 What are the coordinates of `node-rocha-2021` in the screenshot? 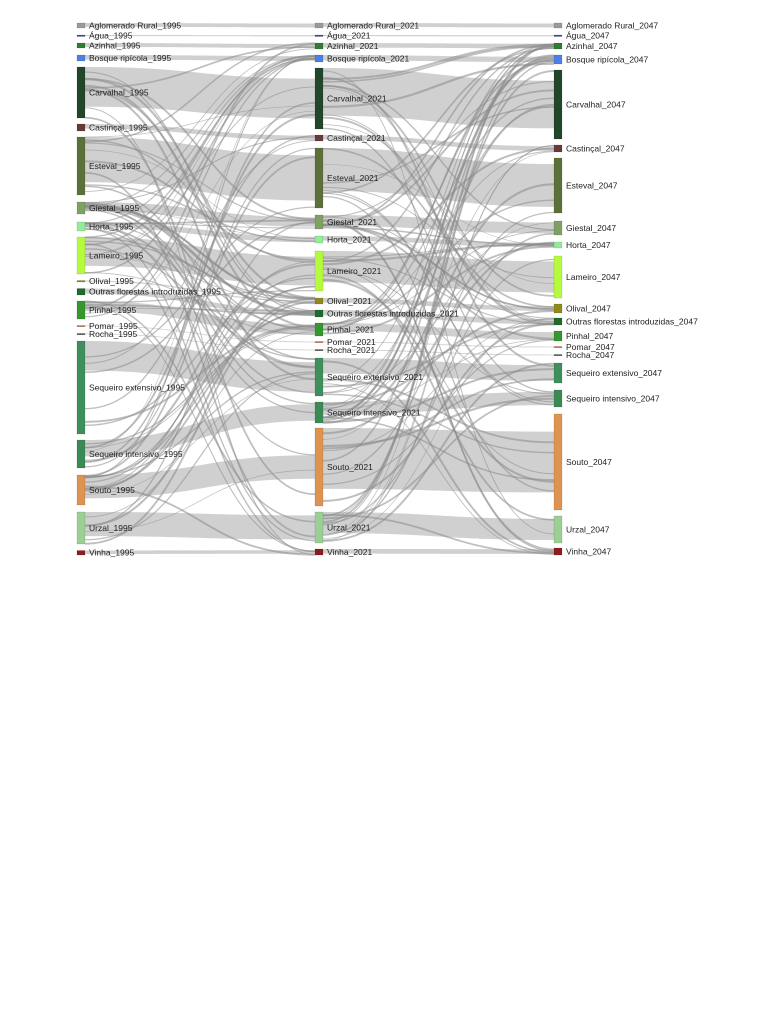 It's located at (319, 350).